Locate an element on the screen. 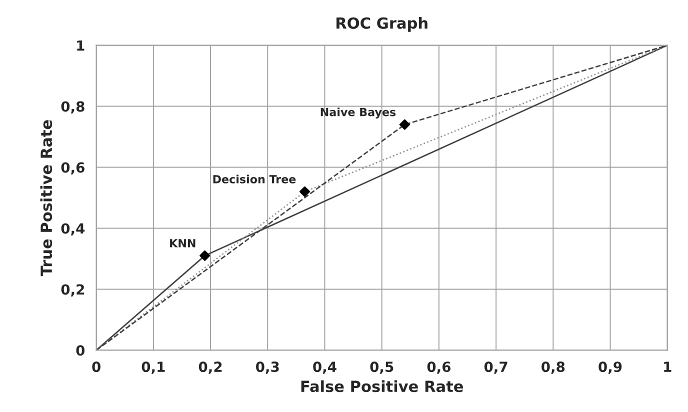 The width and height of the screenshot is (688, 412). x-tick-label: 0,1 is located at coordinates (153, 368).